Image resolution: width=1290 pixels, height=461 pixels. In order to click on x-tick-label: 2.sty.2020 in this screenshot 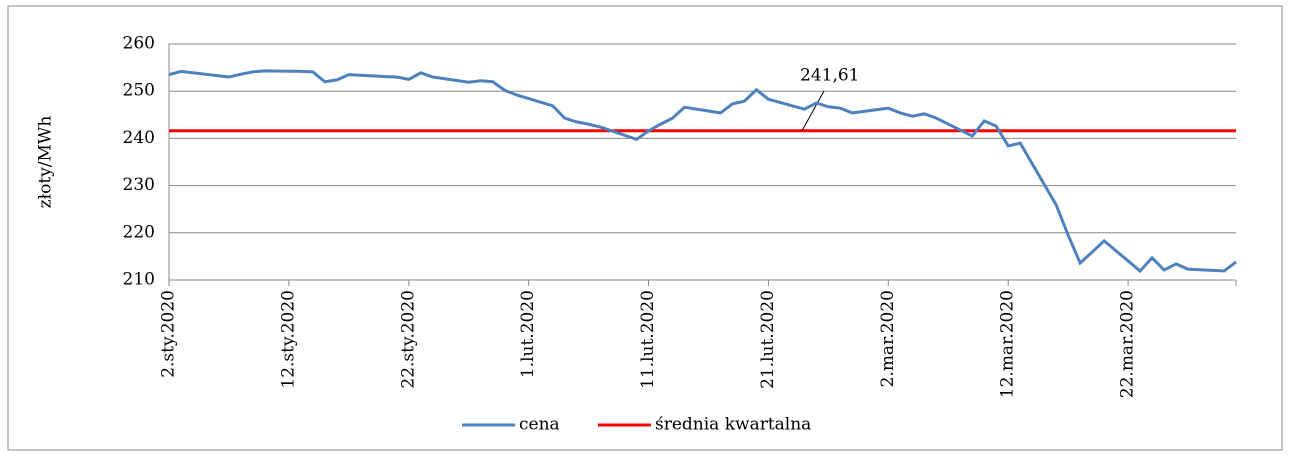, I will do `click(169, 334)`.